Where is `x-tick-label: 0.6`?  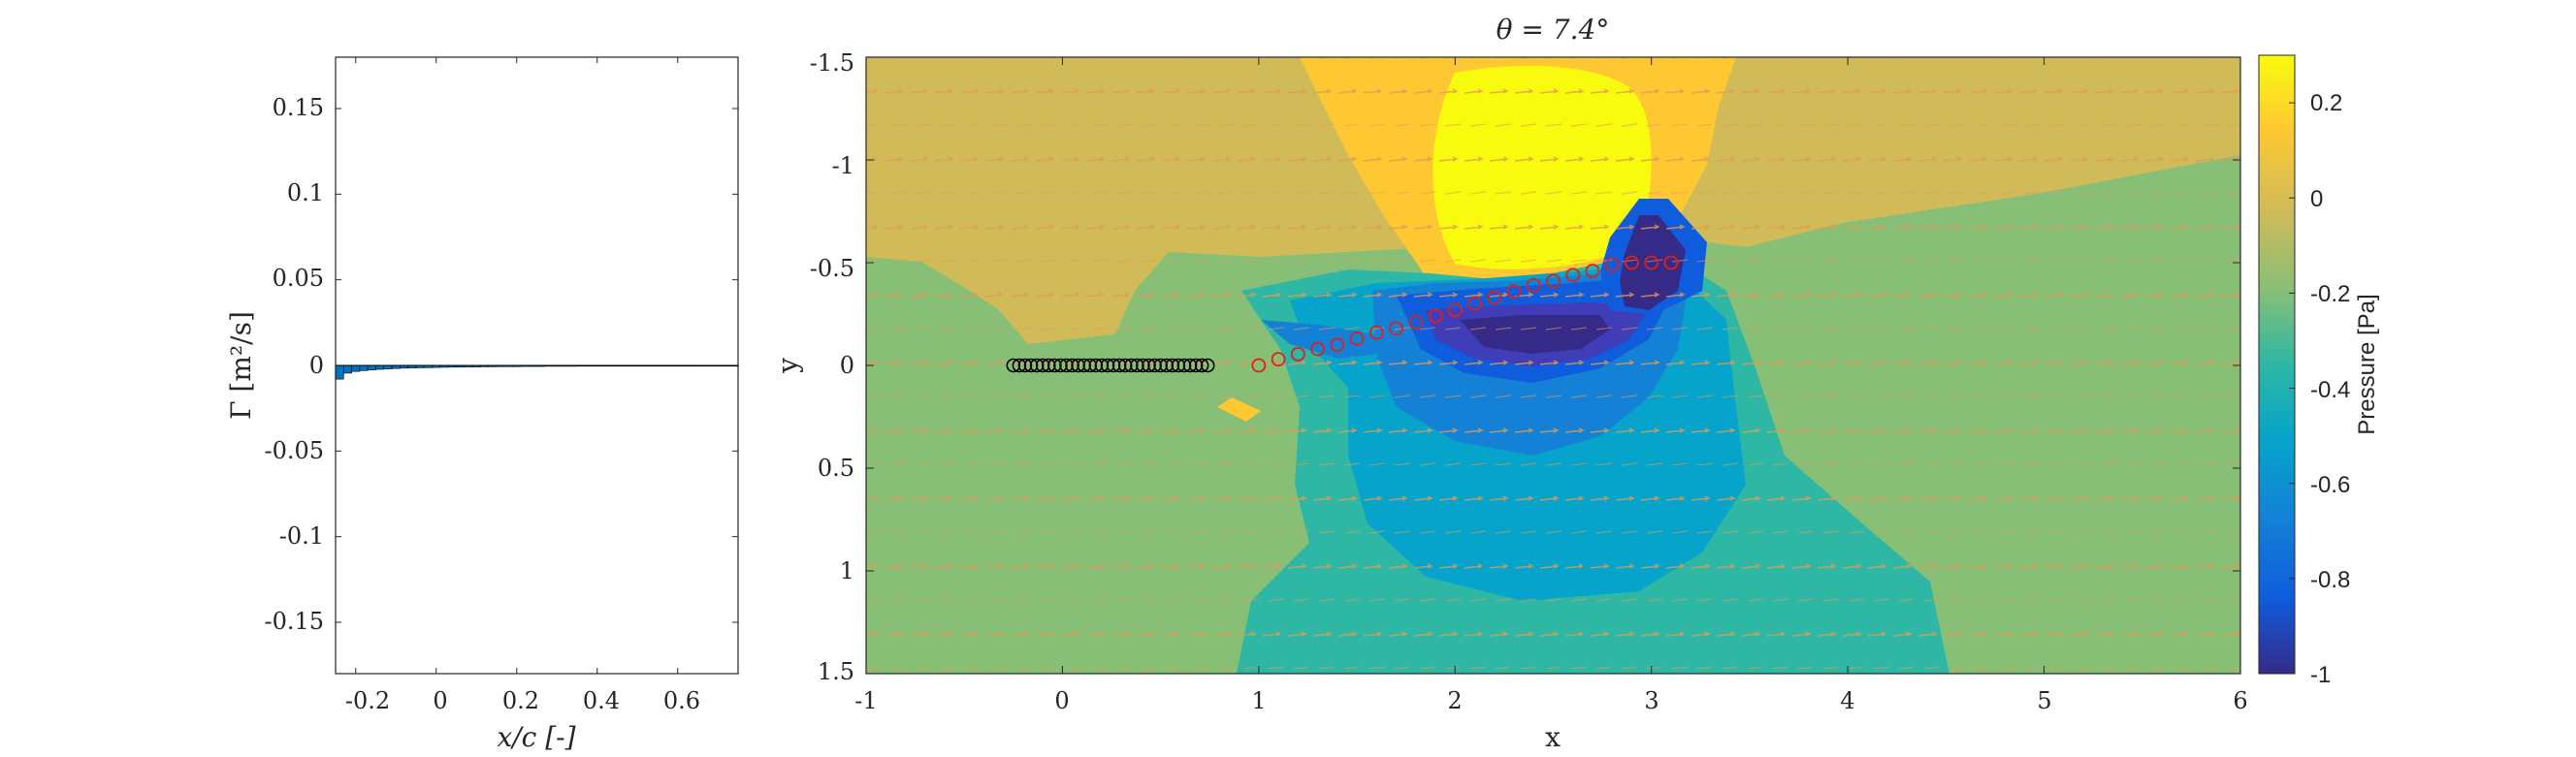 x-tick-label: 0.6 is located at coordinates (681, 700).